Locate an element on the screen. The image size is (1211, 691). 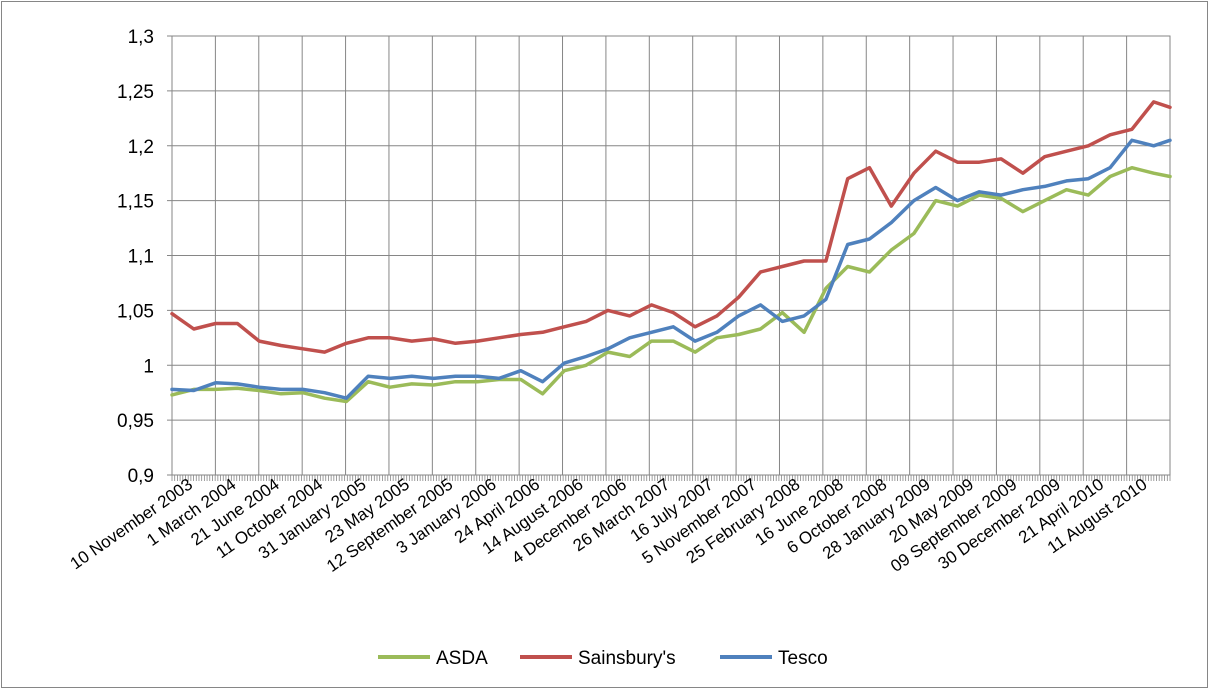
legend-label-sainsbury-s: Sainsbury's is located at coordinates (627, 658).